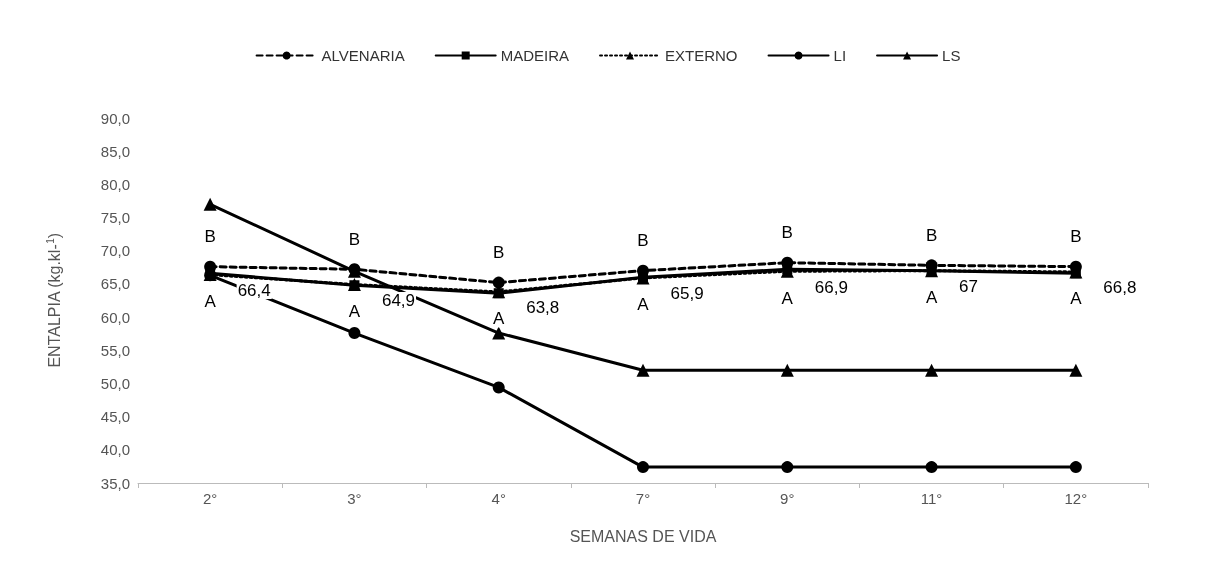 The width and height of the screenshot is (1217, 588). Describe the element at coordinates (115, 184) in the screenshot. I see `y-tick-label: 80,0` at that location.